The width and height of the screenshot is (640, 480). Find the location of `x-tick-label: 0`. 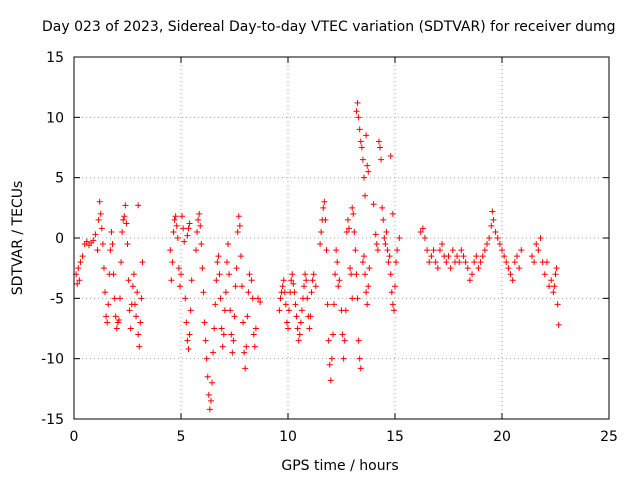

x-tick-label: 0 is located at coordinates (74, 437).